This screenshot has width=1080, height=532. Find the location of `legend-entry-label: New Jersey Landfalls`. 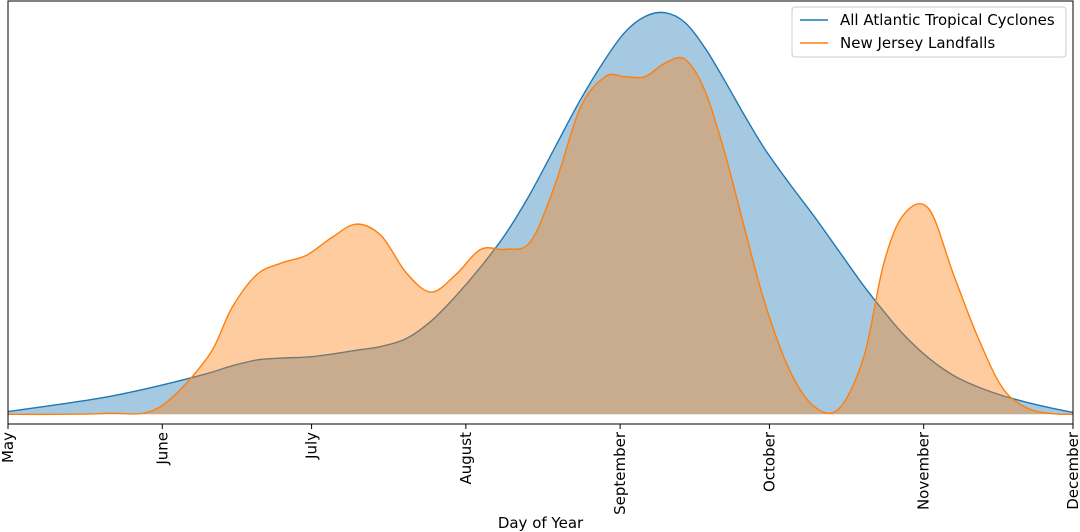

legend-entry-label: New Jersey Landfalls is located at coordinates (917, 43).